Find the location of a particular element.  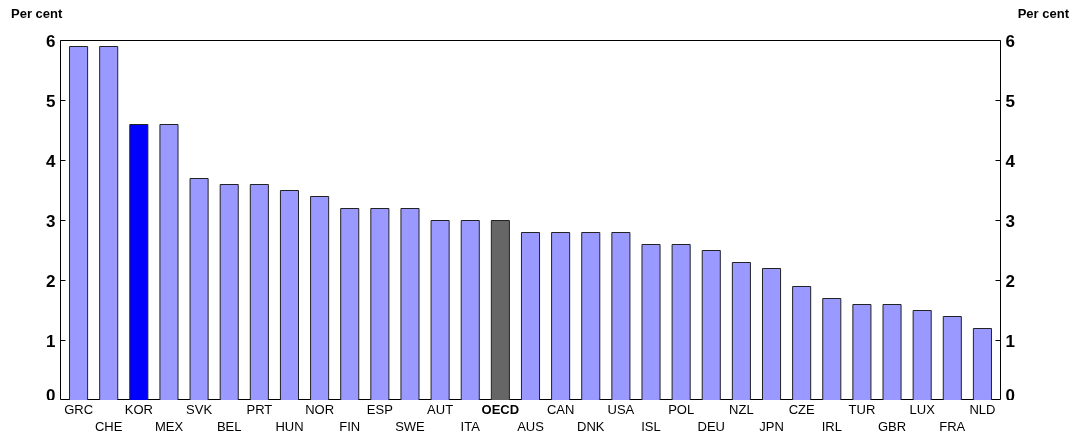

x-tick-label: GBR is located at coordinates (892, 426).